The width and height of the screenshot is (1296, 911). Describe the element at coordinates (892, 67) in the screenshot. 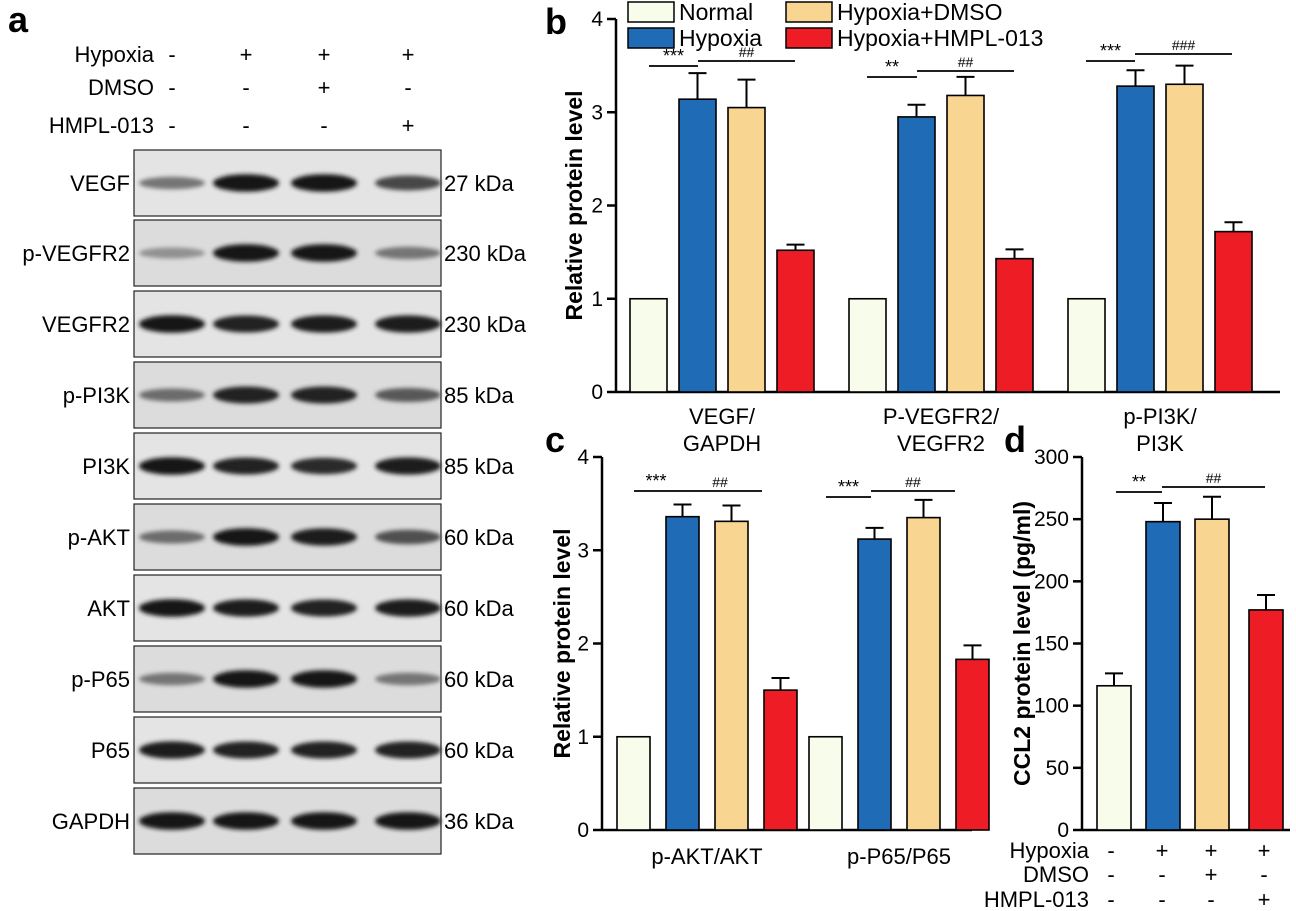

I see `significance-stars: **` at that location.